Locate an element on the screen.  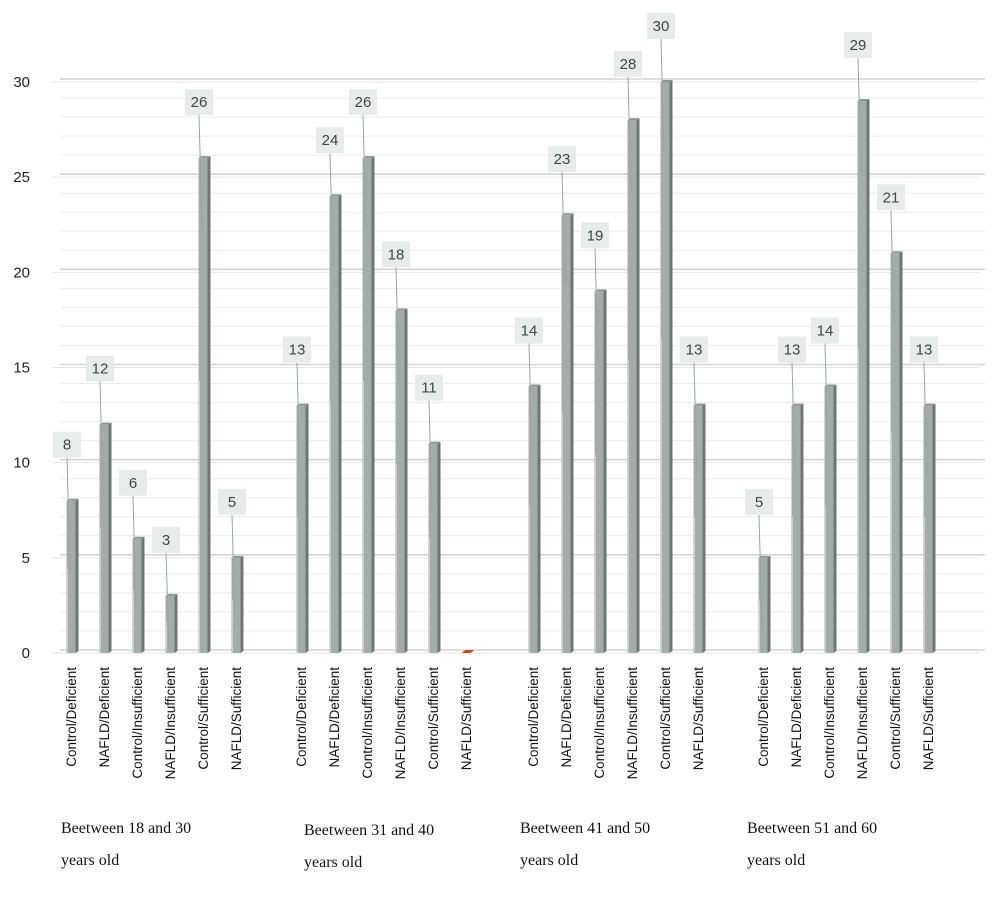
group-label: years old is located at coordinates (90, 860).